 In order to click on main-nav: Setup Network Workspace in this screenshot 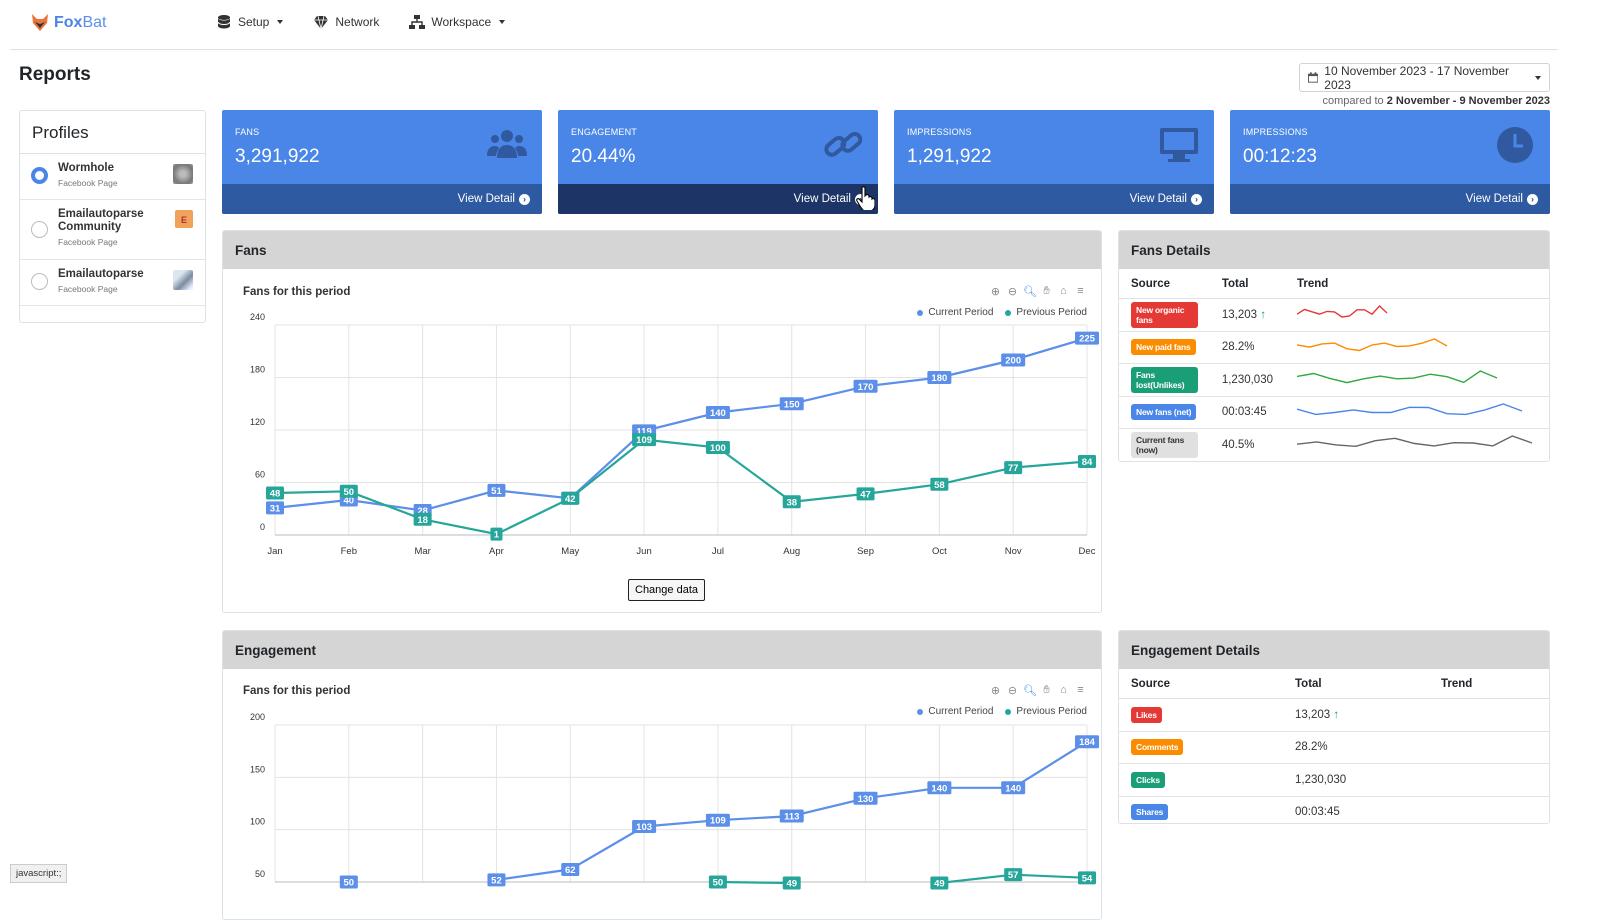, I will do `click(361, 22)`.